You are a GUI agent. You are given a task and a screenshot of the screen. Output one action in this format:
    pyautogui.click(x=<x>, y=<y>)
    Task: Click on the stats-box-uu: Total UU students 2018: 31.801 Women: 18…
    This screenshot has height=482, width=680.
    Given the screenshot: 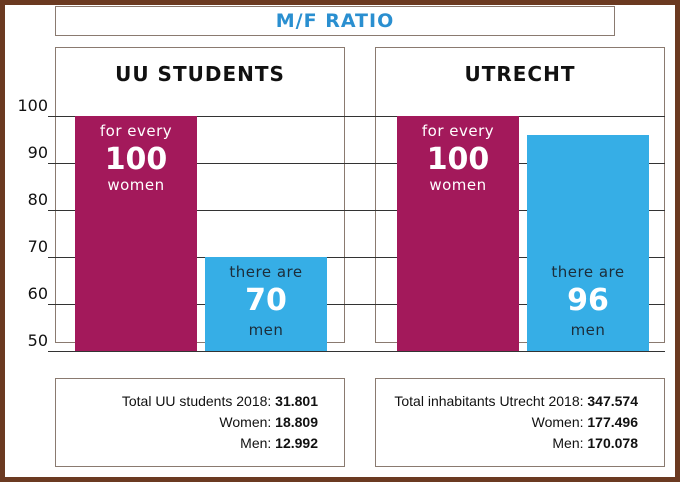 What is the action you would take?
    pyautogui.click(x=200, y=422)
    